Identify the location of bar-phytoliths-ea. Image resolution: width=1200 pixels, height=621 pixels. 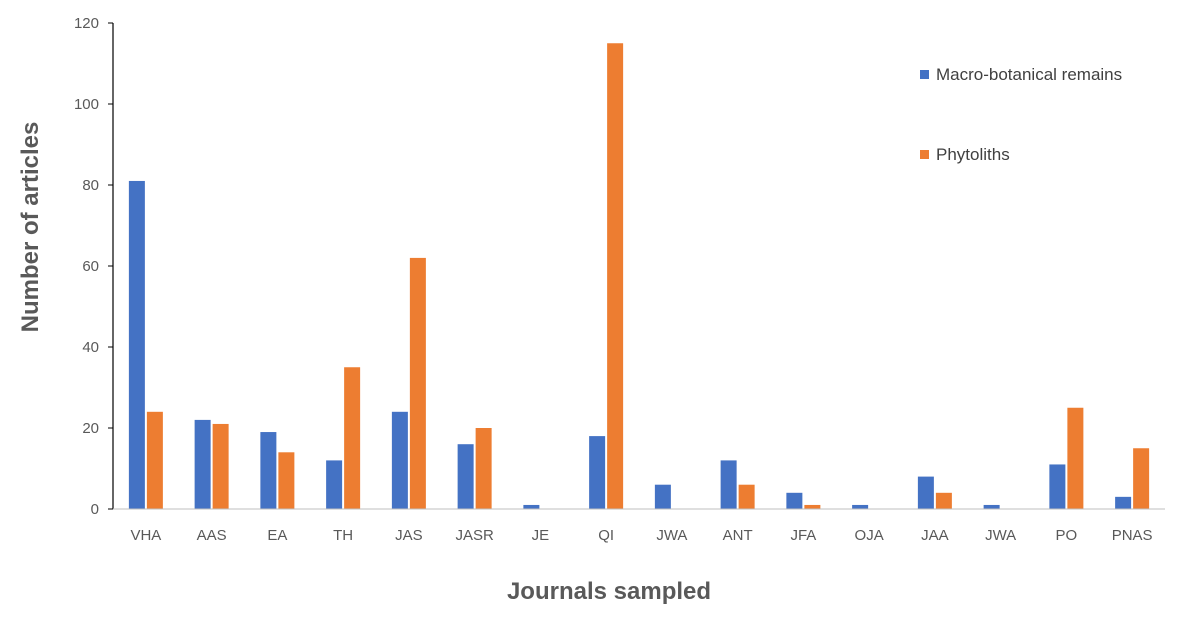
(286, 480).